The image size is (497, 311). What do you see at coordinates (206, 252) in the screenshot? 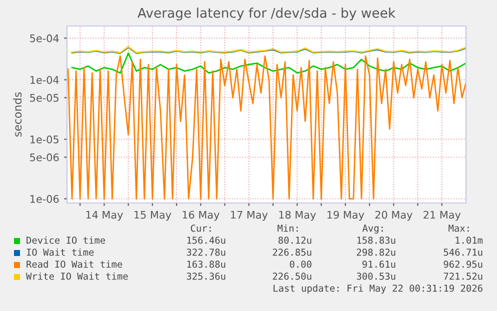
I see `text: 322.78u` at bounding box center [206, 252].